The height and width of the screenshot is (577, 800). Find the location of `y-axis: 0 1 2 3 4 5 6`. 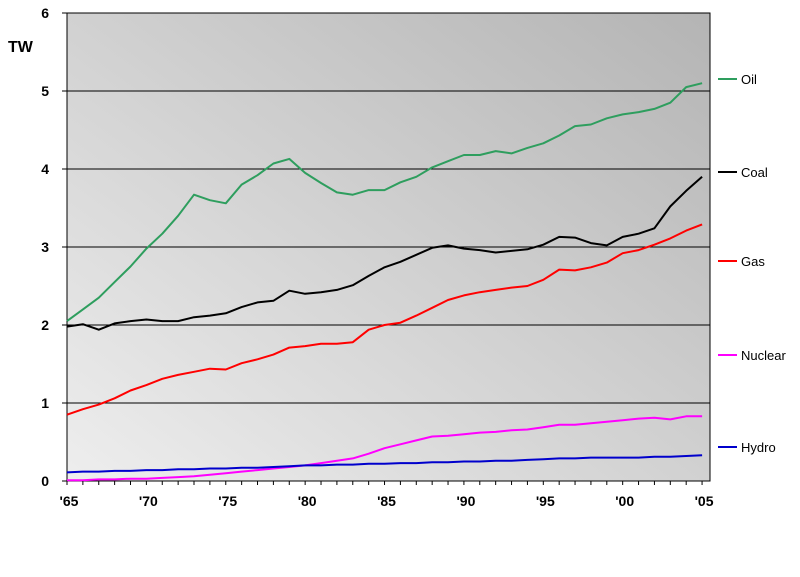

y-axis: 0 1 2 3 4 5 6 is located at coordinates (54, 247).